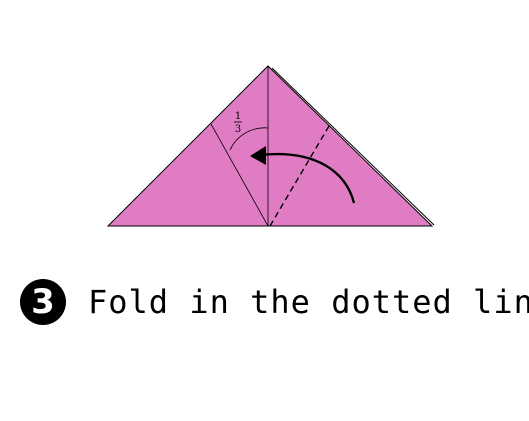 The height and width of the screenshot is (421, 529). What do you see at coordinates (307, 178) in the screenshot?
I see `fold-arrow-curve` at bounding box center [307, 178].